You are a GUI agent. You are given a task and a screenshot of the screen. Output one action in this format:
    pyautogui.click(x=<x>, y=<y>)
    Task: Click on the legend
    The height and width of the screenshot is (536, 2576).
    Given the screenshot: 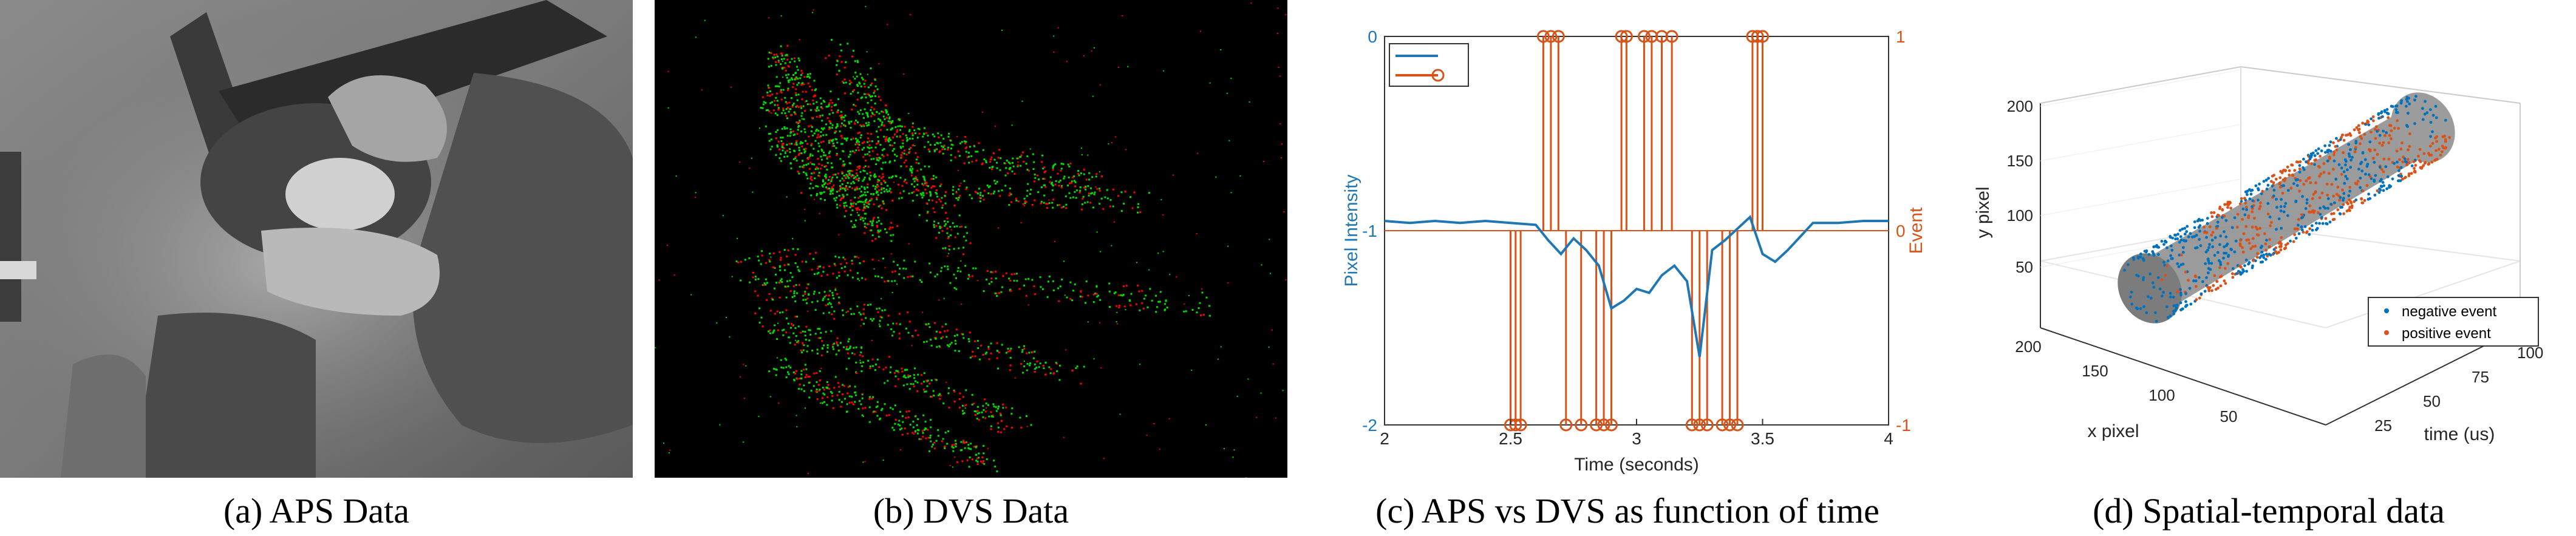 What is the action you would take?
    pyautogui.click(x=1429, y=65)
    